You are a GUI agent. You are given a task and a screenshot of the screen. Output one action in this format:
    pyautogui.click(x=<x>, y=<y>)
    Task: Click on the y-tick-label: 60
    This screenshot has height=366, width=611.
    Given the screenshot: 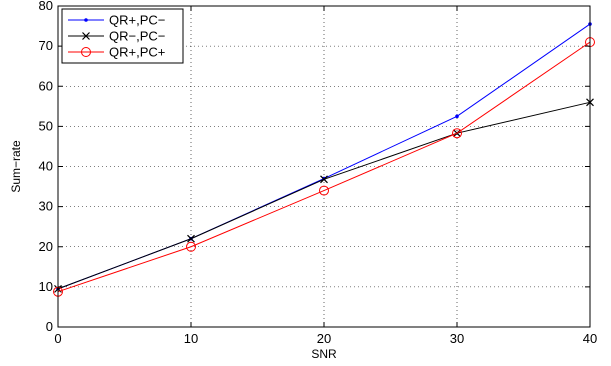 What is the action you would take?
    pyautogui.click(x=46, y=85)
    